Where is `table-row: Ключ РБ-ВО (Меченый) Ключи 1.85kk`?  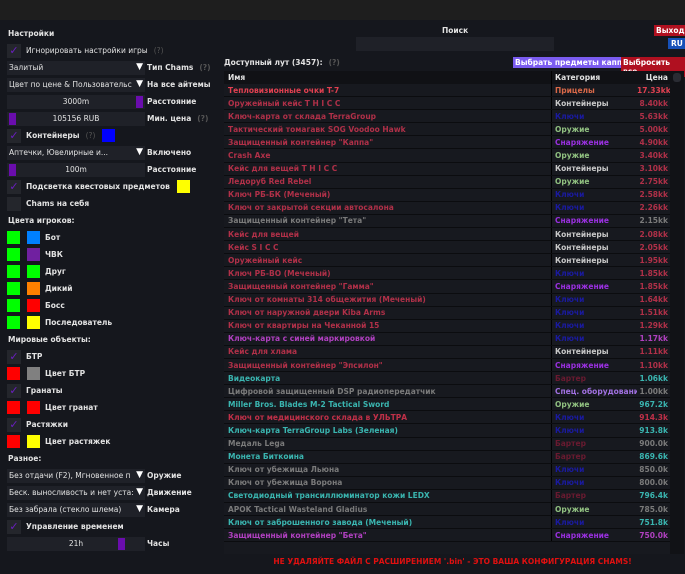
table-row: Ключ РБ-ВО (Меченый) Ключи 1.85kk is located at coordinates (447, 274).